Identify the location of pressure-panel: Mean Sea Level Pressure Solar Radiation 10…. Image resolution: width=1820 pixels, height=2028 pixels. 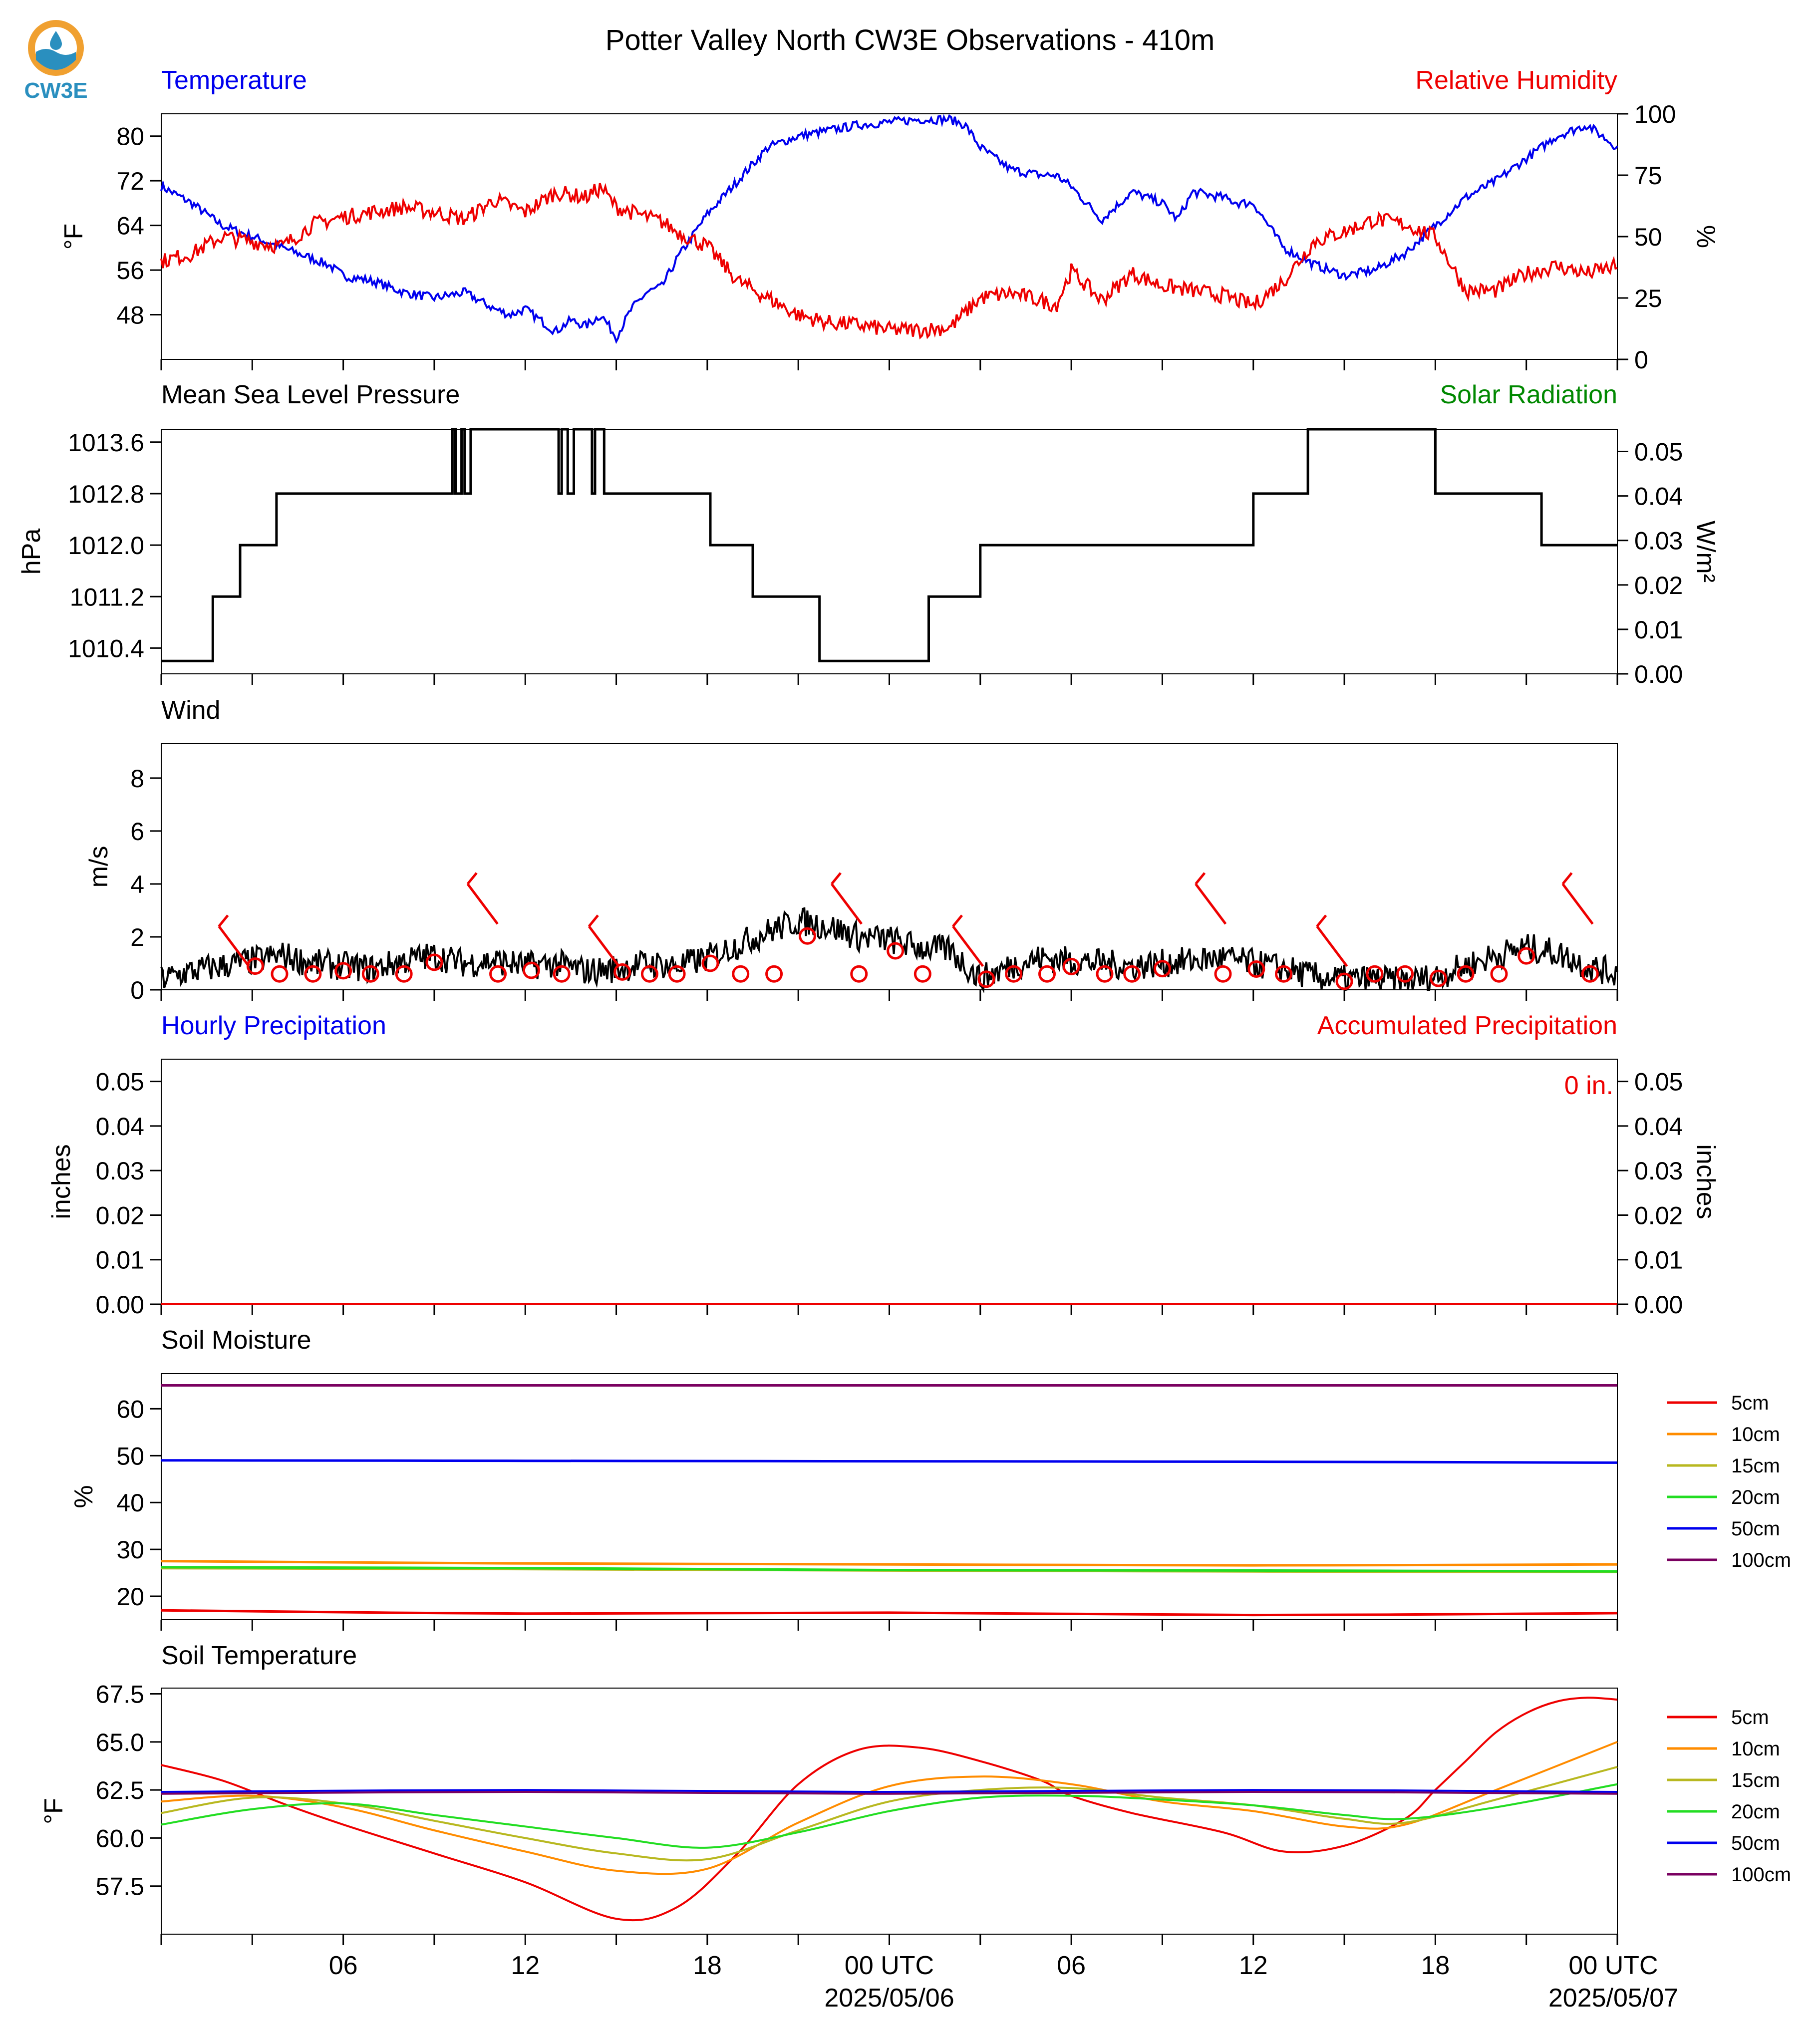
(868, 534).